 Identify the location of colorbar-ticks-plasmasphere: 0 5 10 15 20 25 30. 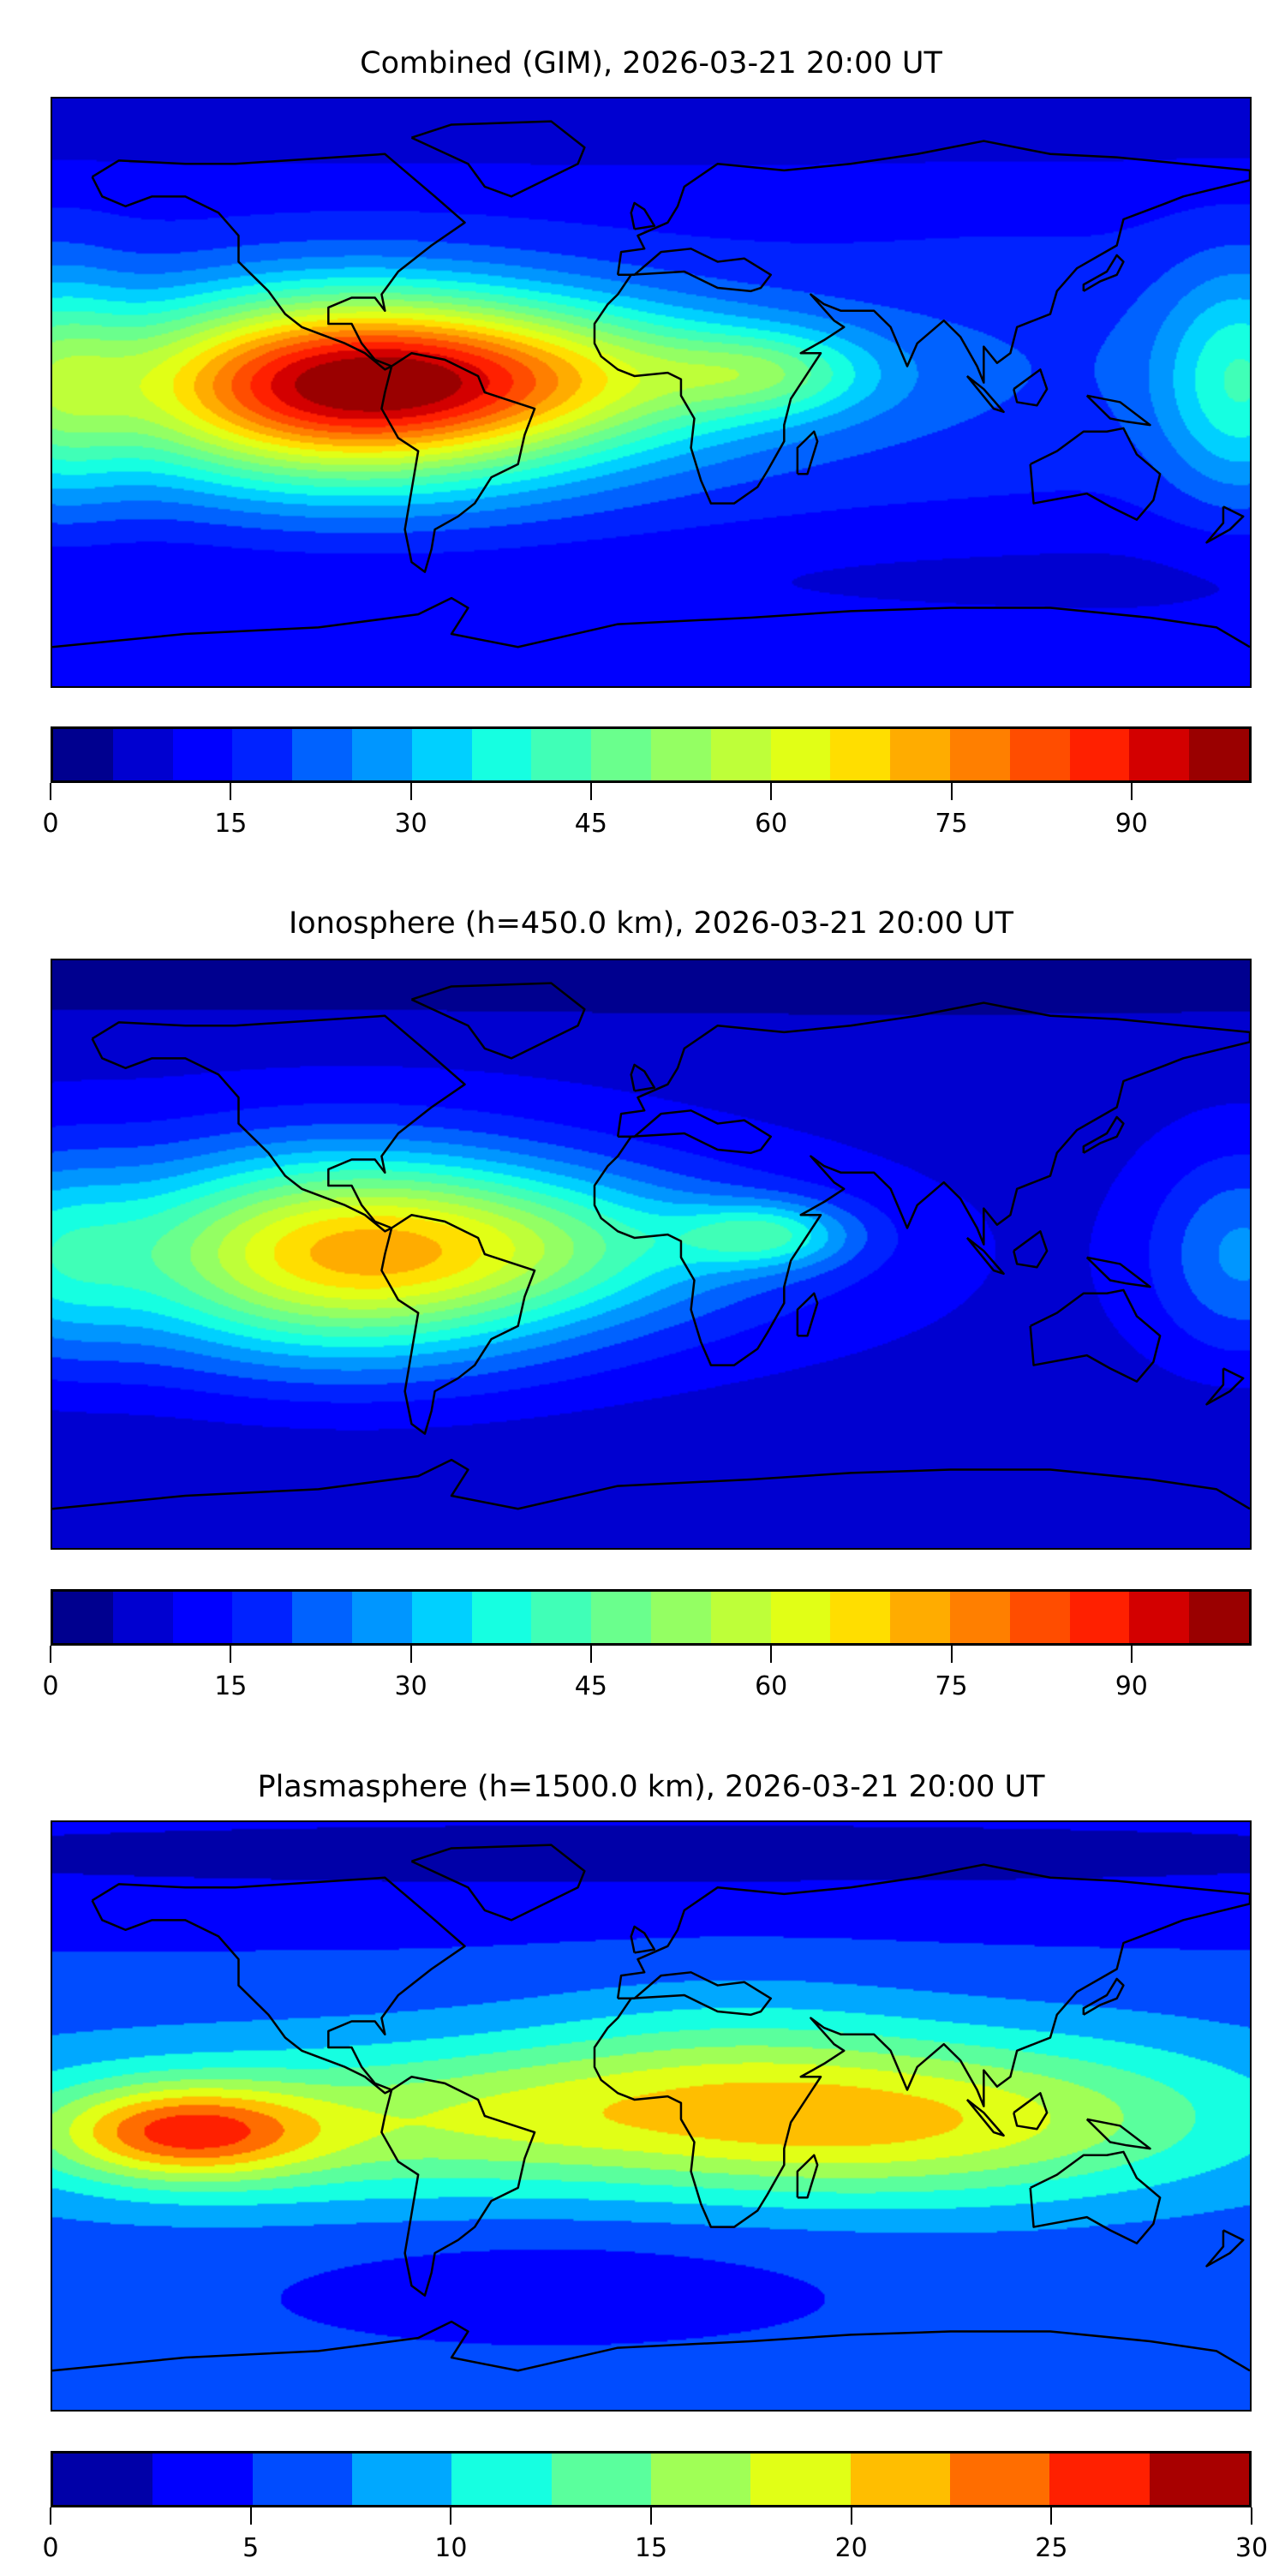
(655, 2542).